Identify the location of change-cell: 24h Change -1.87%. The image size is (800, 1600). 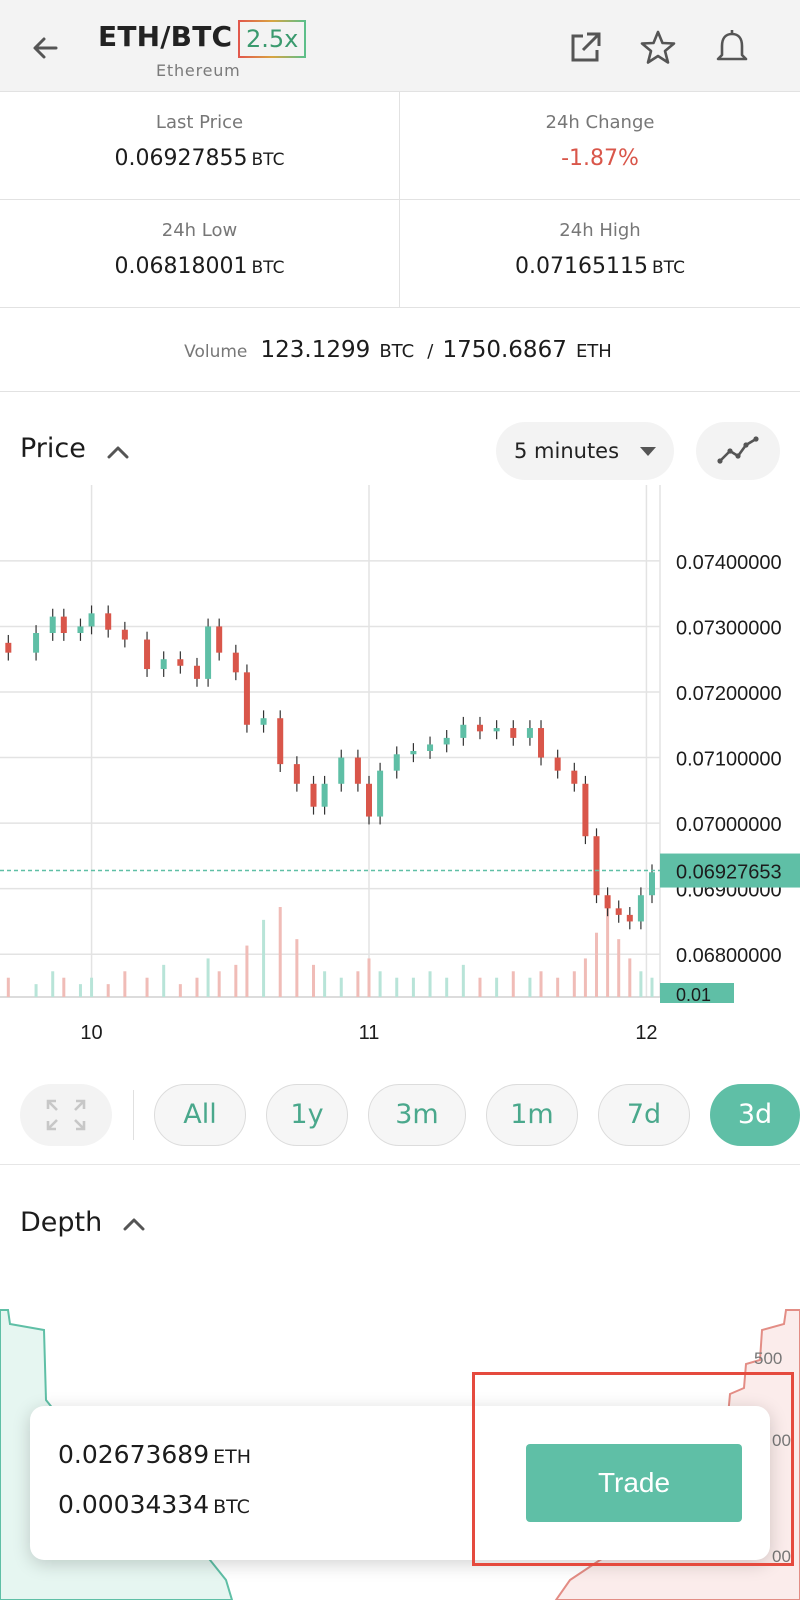
(600, 146).